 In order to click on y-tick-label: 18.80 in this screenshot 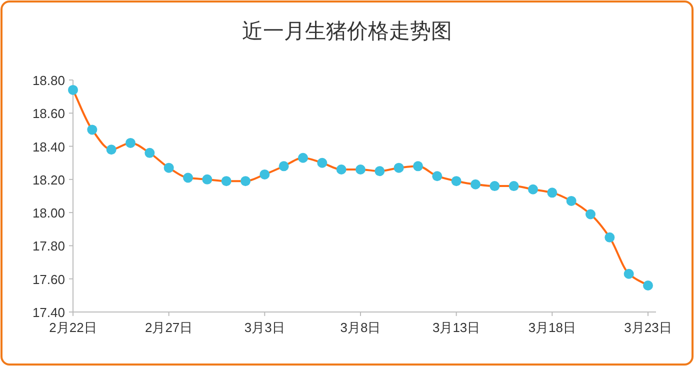, I will do `click(48, 80)`.